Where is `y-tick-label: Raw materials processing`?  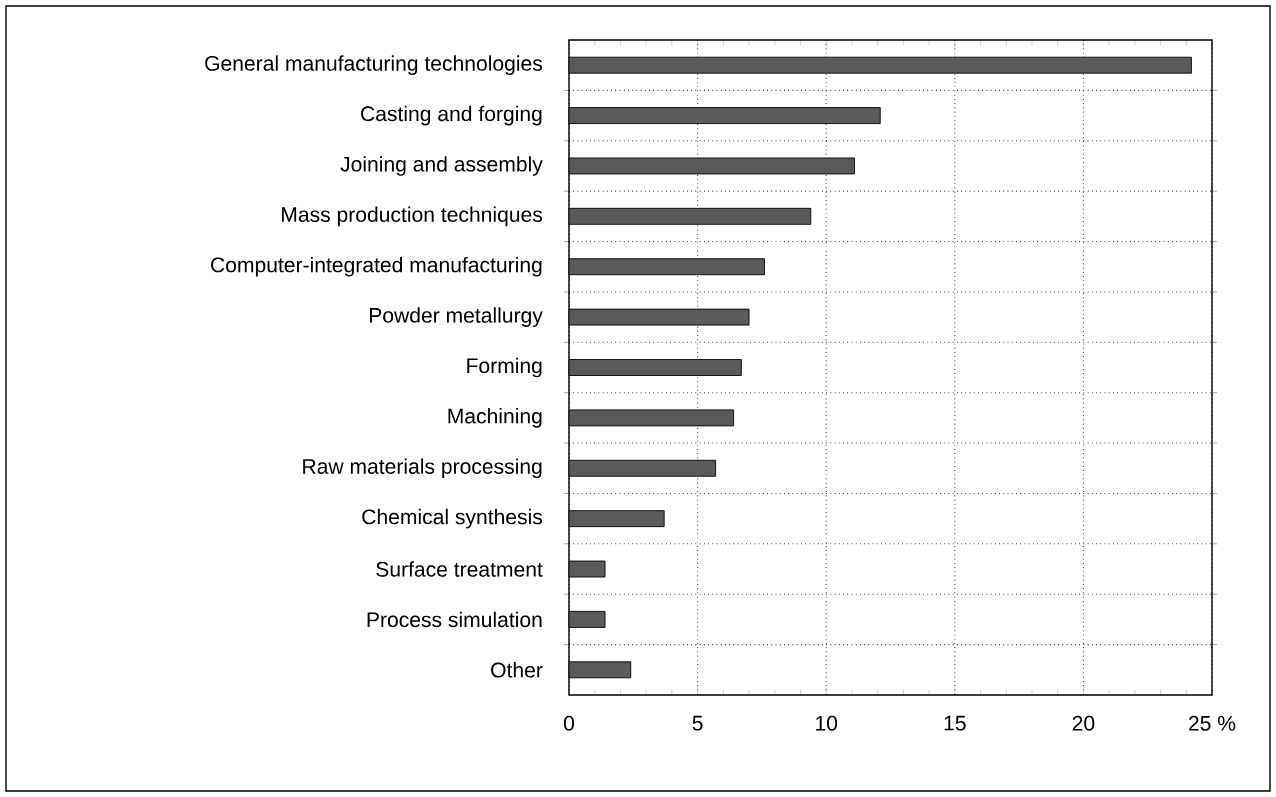 y-tick-label: Raw materials processing is located at coordinates (422, 468).